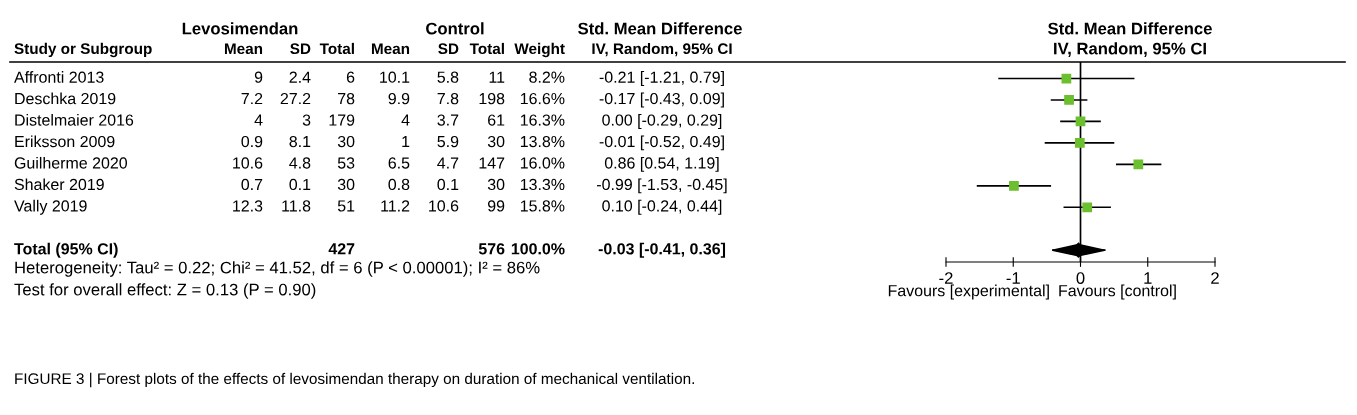 This screenshot has width=1357, height=415. What do you see at coordinates (547, 77) in the screenshot?
I see `text: 8.2%` at bounding box center [547, 77].